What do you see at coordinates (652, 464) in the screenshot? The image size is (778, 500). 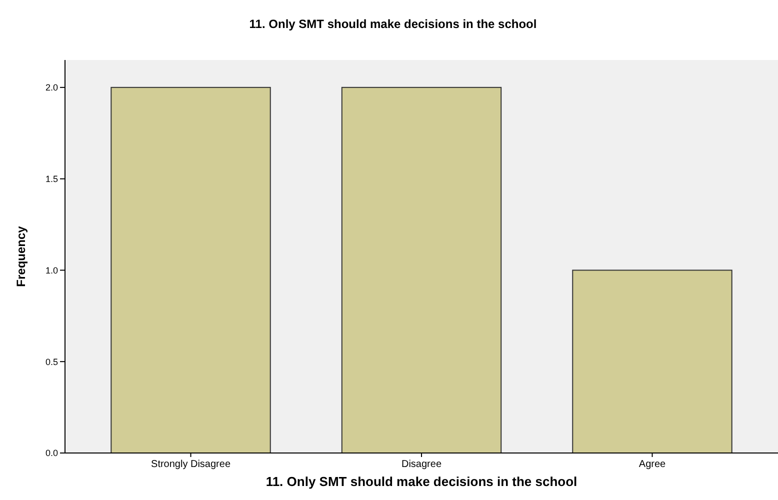 I see `x-tick-label: Agree` at bounding box center [652, 464].